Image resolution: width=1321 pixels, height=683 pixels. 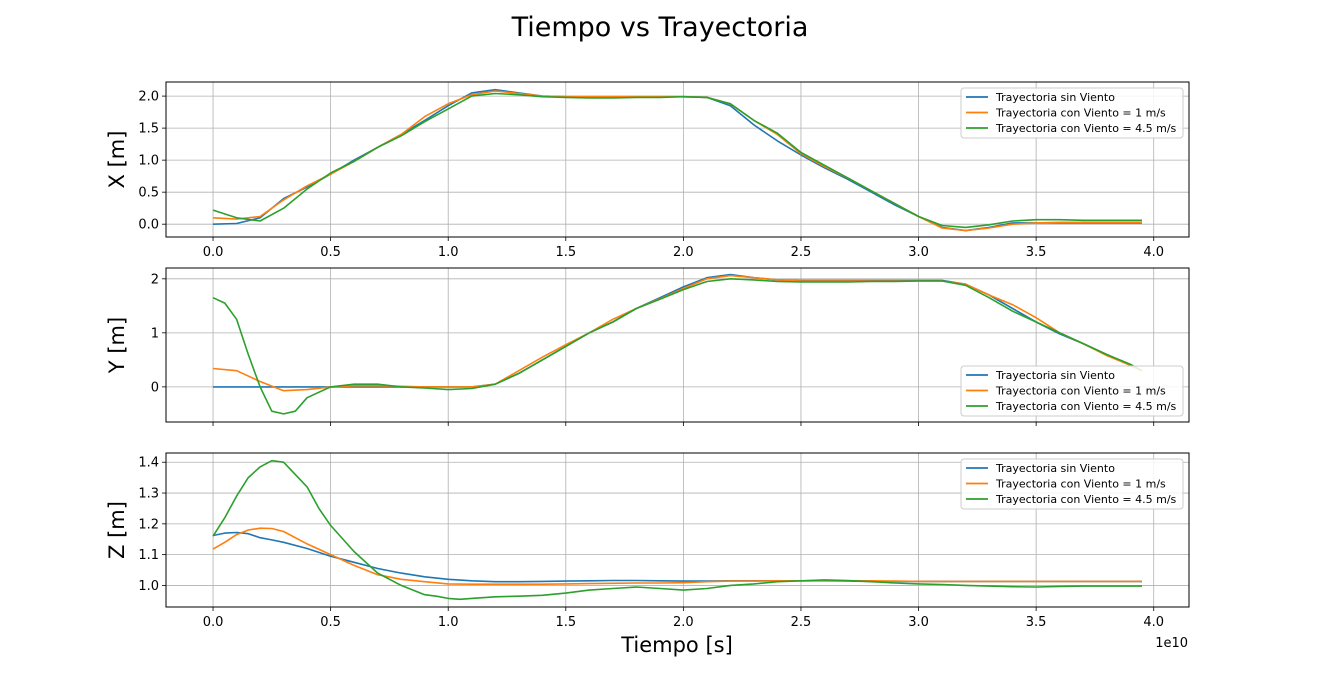 What do you see at coordinates (148, 524) in the screenshot?
I see `y-tick-label: 1.2` at bounding box center [148, 524].